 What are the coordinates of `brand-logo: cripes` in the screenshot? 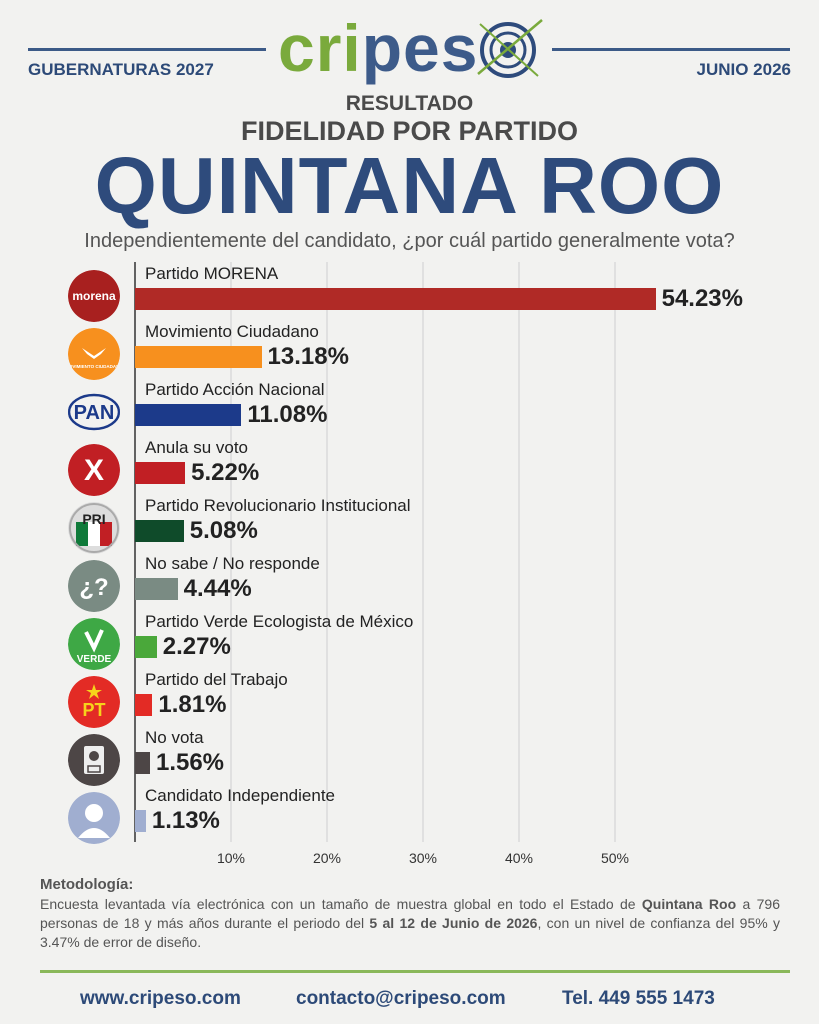 It's located at (378, 48).